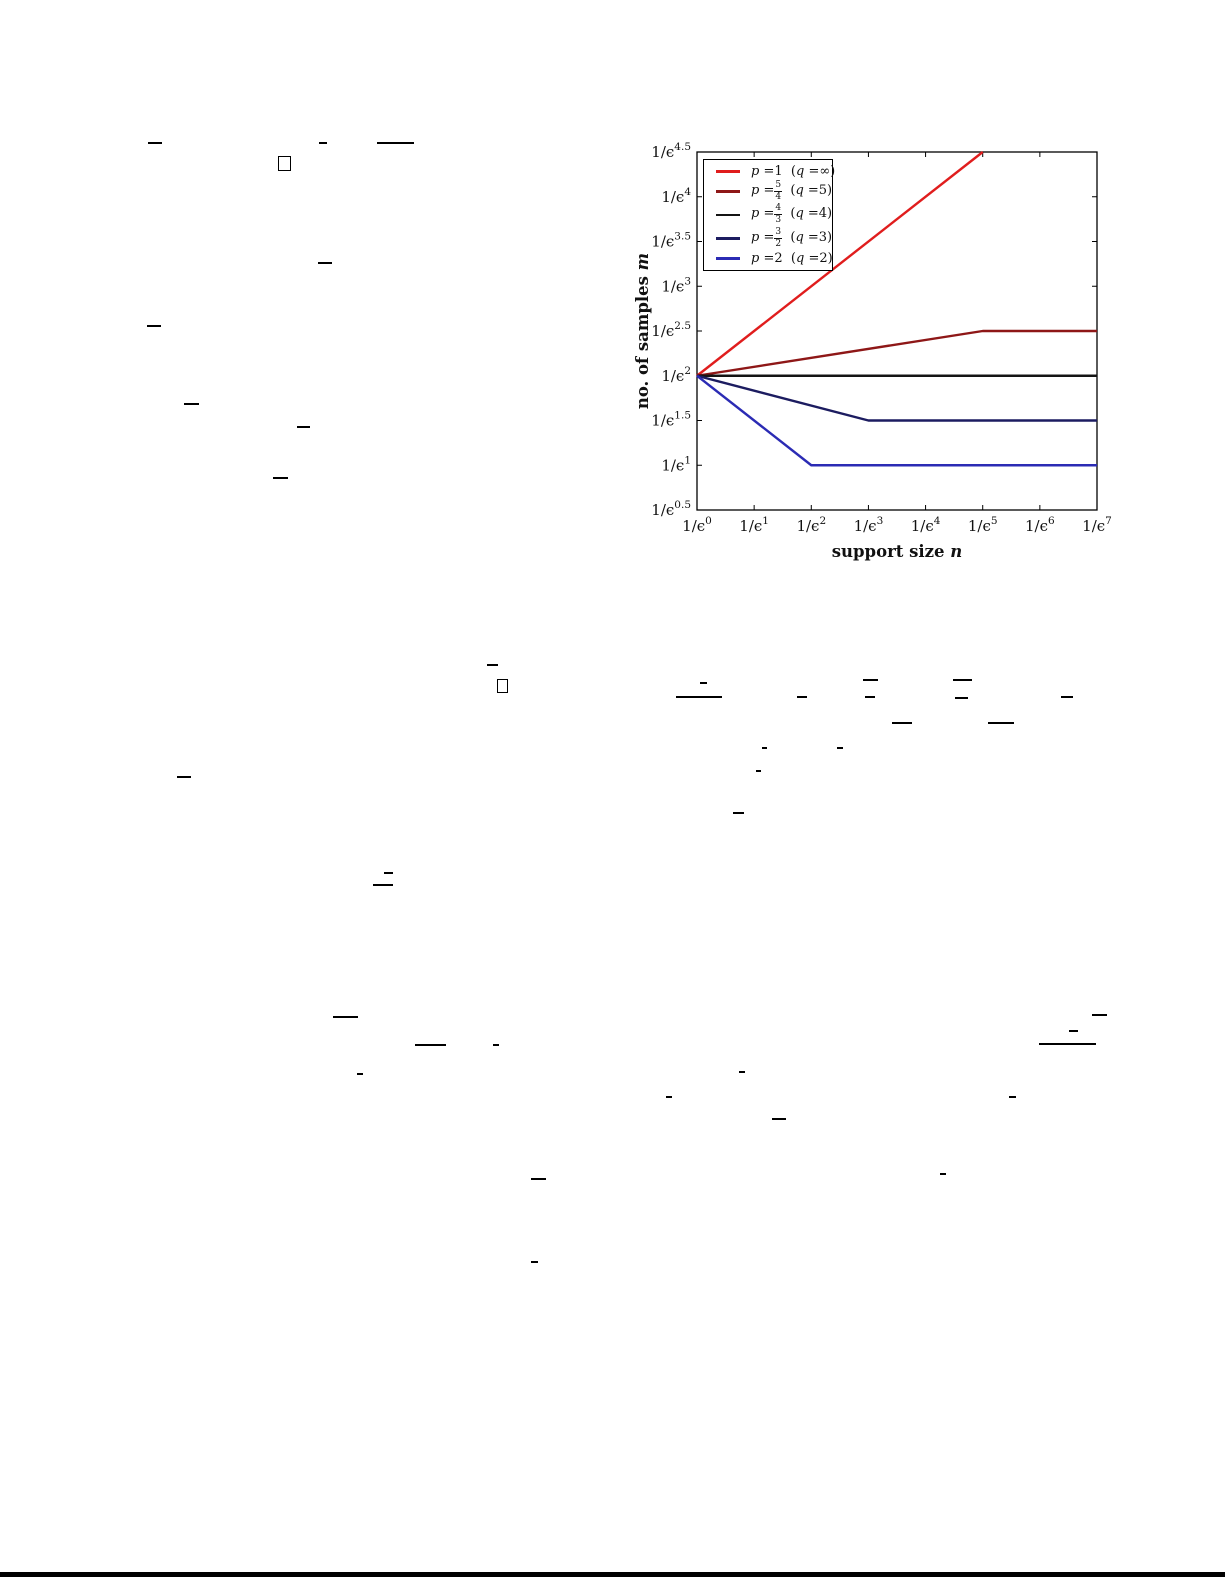 This screenshot has width=1225, height=1585. What do you see at coordinates (792, 214) in the screenshot?
I see `legend-label: p = 4 3 (q =4)` at bounding box center [792, 214].